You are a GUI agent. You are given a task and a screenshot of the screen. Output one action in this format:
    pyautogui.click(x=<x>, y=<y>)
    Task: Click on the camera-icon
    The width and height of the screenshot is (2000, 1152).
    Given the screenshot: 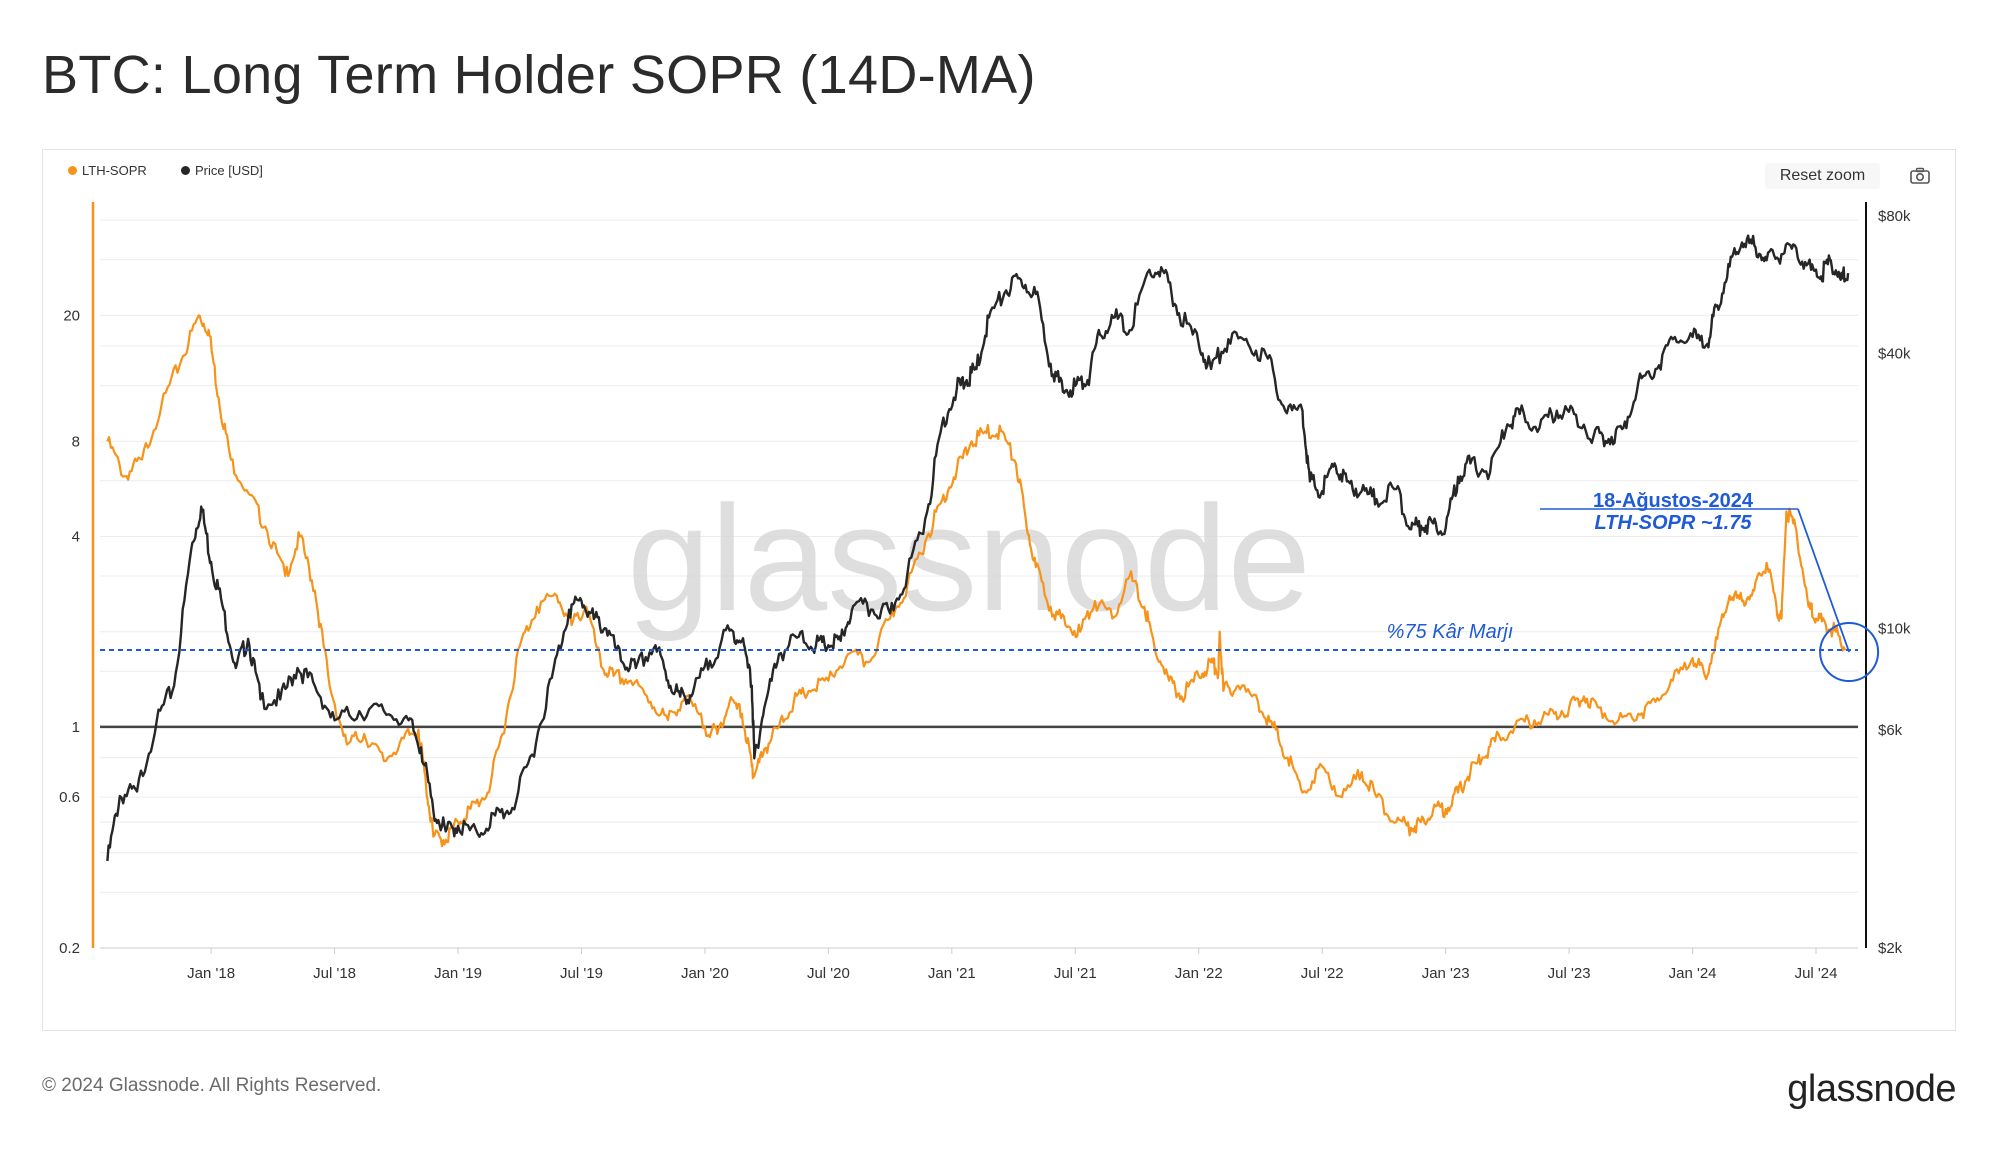 What is the action you would take?
    pyautogui.click(x=1920, y=176)
    